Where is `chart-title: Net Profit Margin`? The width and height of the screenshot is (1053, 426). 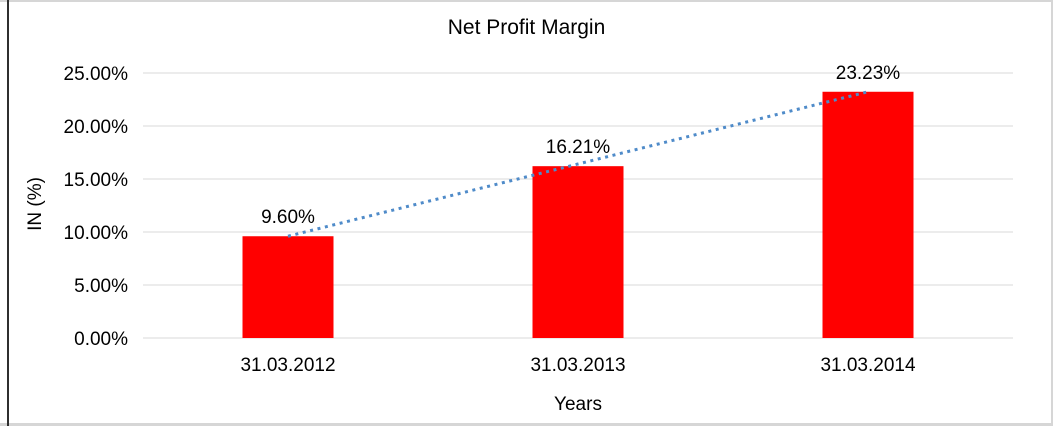 chart-title: Net Profit Margin is located at coordinates (526, 27).